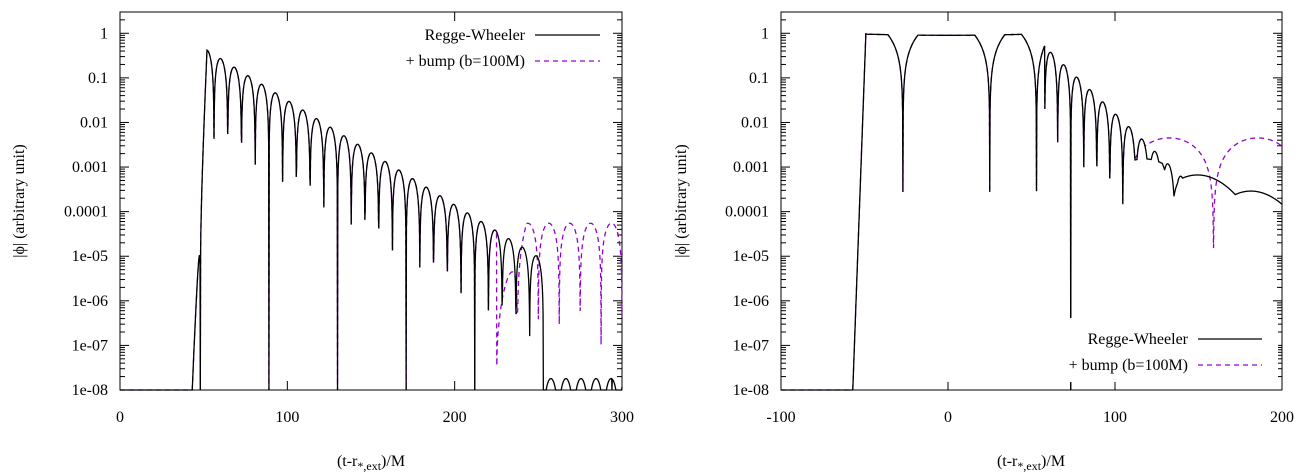  Describe the element at coordinates (503, 48) in the screenshot. I see `left-legend: Regge-Wheeler + bump (b=100M)` at that location.